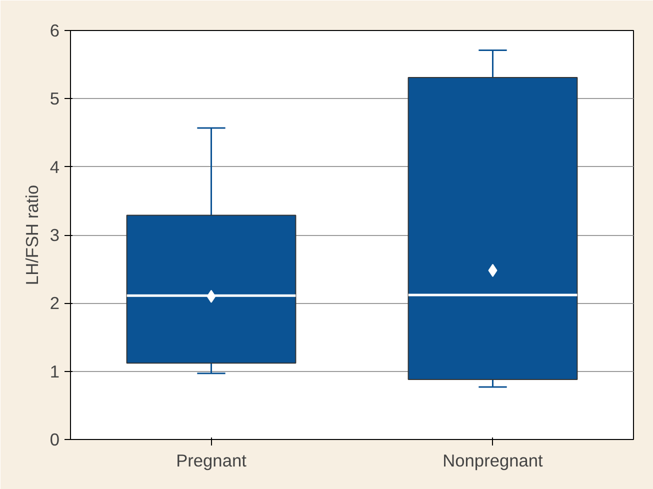 The image size is (653, 489). I want to click on x-tick-label: Nonpregnant, so click(493, 460).